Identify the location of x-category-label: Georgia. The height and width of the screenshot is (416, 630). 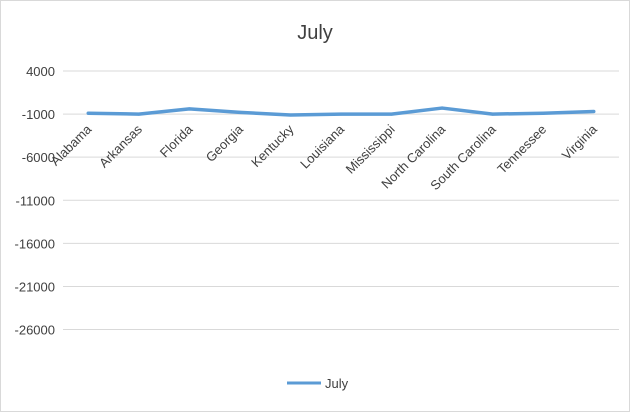
(225, 143).